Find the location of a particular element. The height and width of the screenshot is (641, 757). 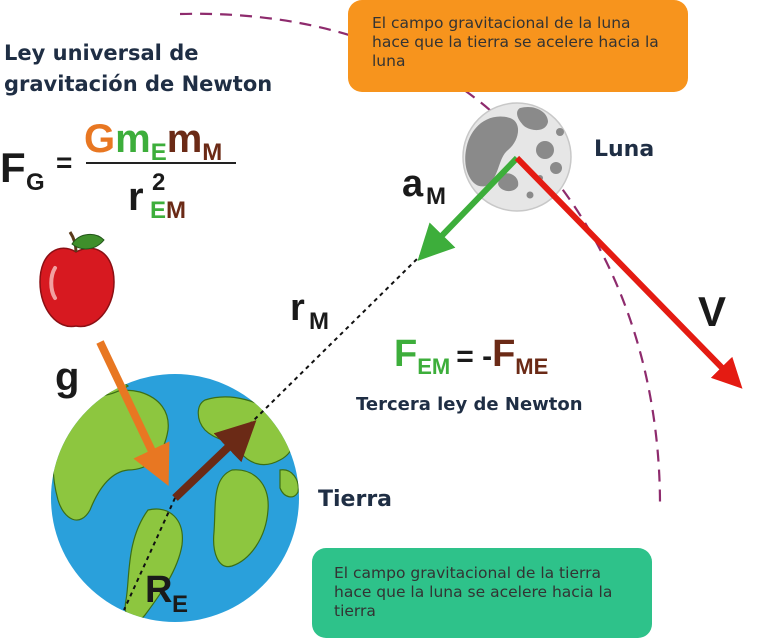

third-law-equation: FEM = -FME is located at coordinates (471, 356).